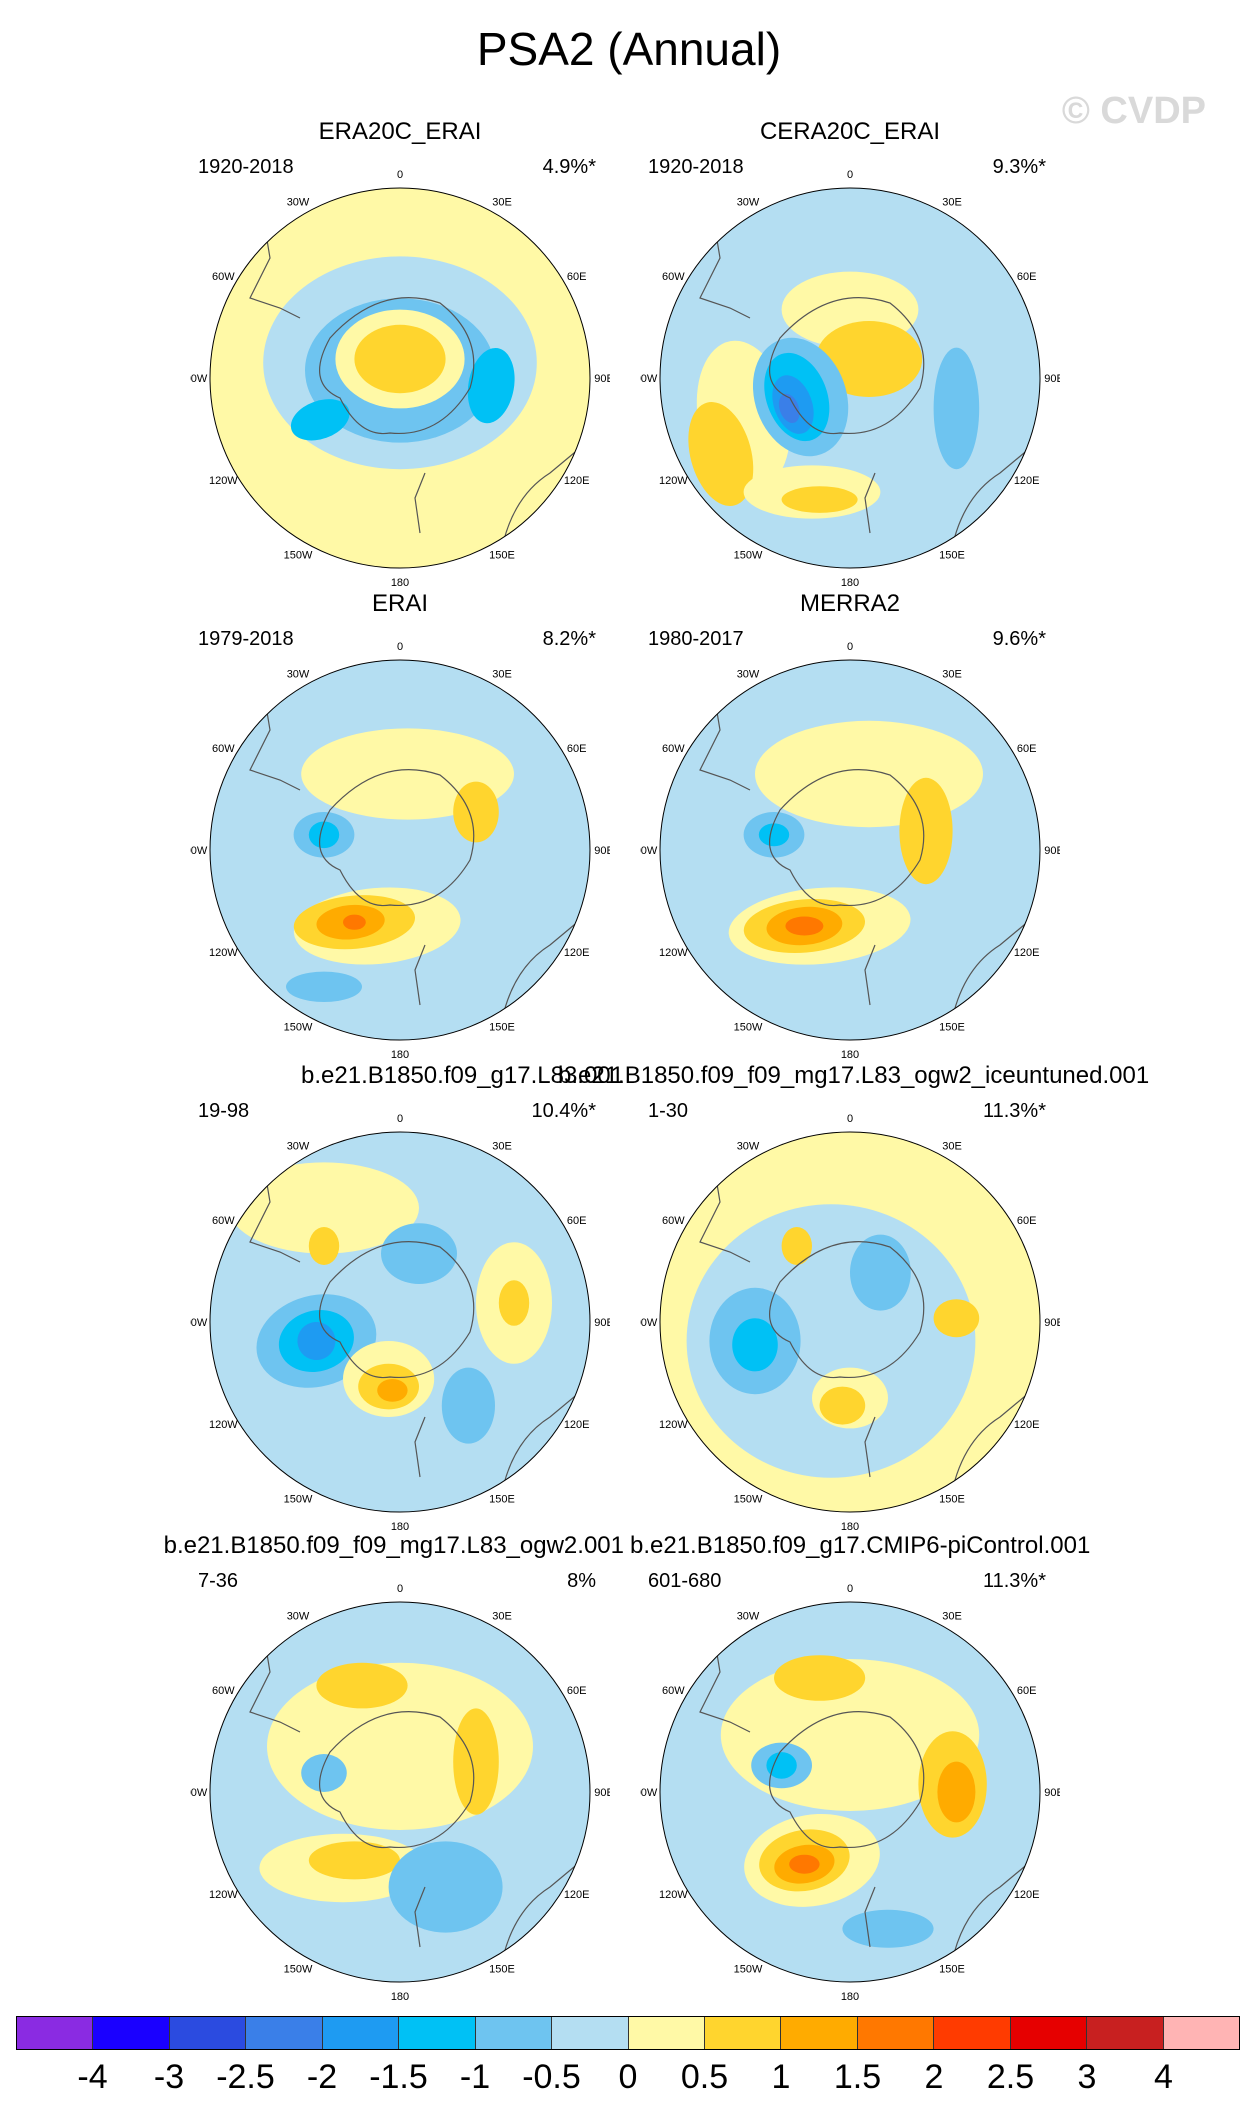 Image resolution: width=1258 pixels, height=2126 pixels. I want to click on longitude-label: 120E, so click(577, 1895).